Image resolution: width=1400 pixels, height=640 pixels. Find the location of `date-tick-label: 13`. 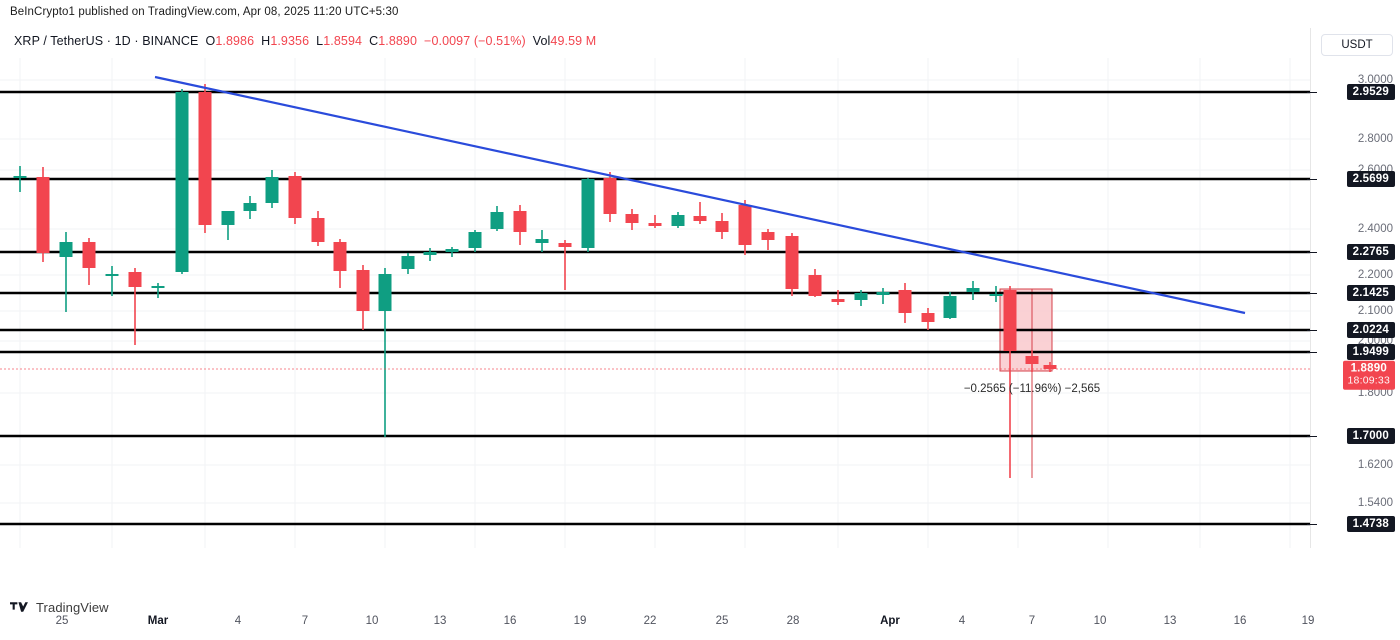

date-tick-label: 13 is located at coordinates (440, 621).